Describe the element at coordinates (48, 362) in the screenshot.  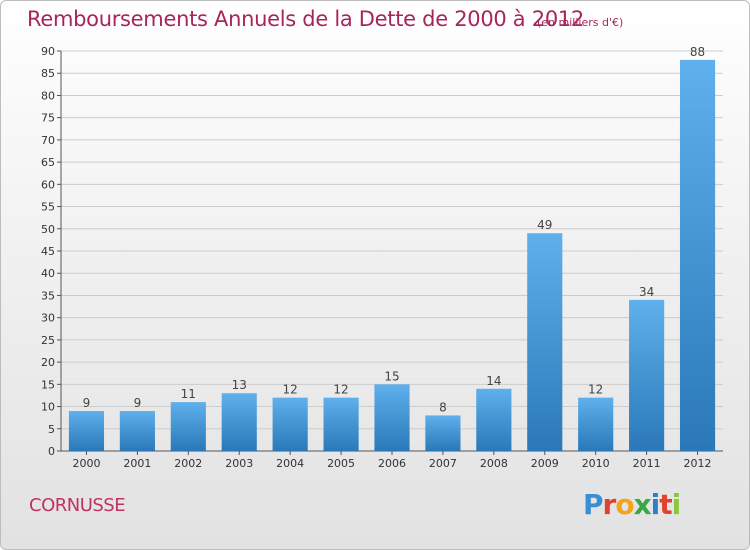
I see `y-tick-label: 20` at that location.